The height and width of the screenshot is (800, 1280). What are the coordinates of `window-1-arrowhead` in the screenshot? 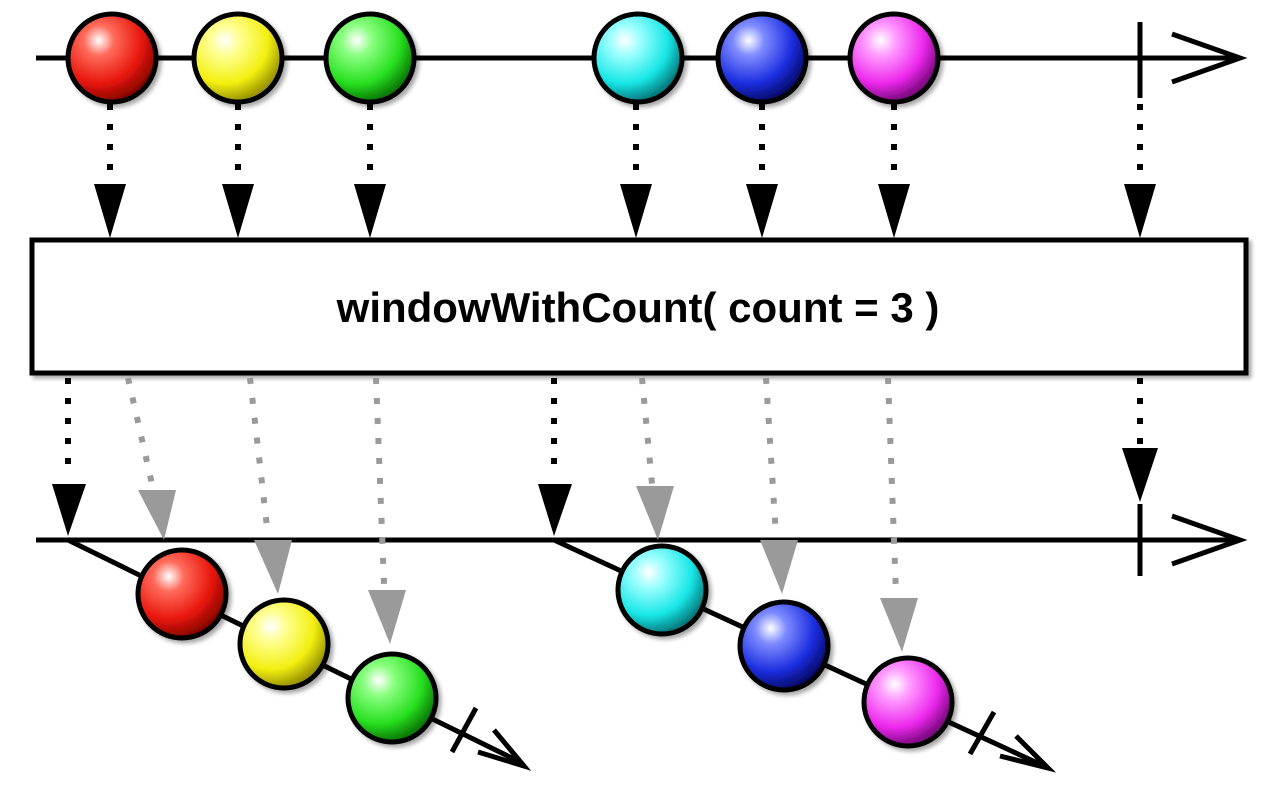 It's located at (504, 749).